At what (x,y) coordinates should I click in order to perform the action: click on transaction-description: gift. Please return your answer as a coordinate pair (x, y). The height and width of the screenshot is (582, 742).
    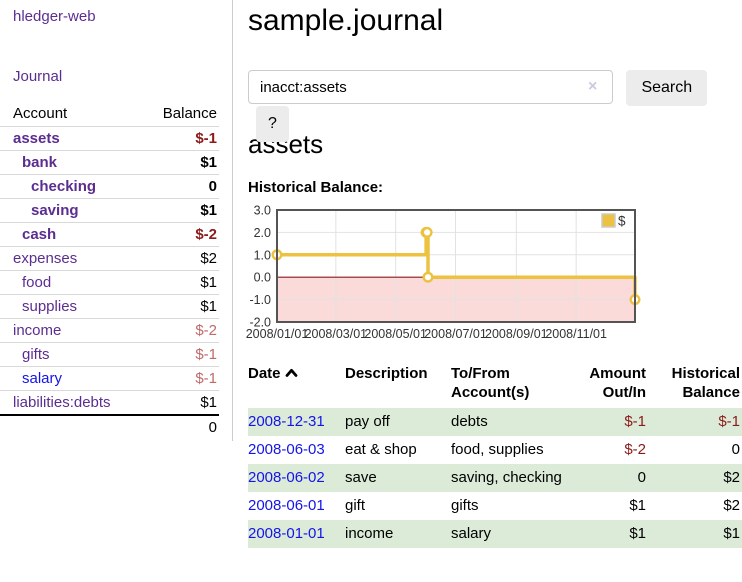
    Looking at the image, I should click on (355, 505).